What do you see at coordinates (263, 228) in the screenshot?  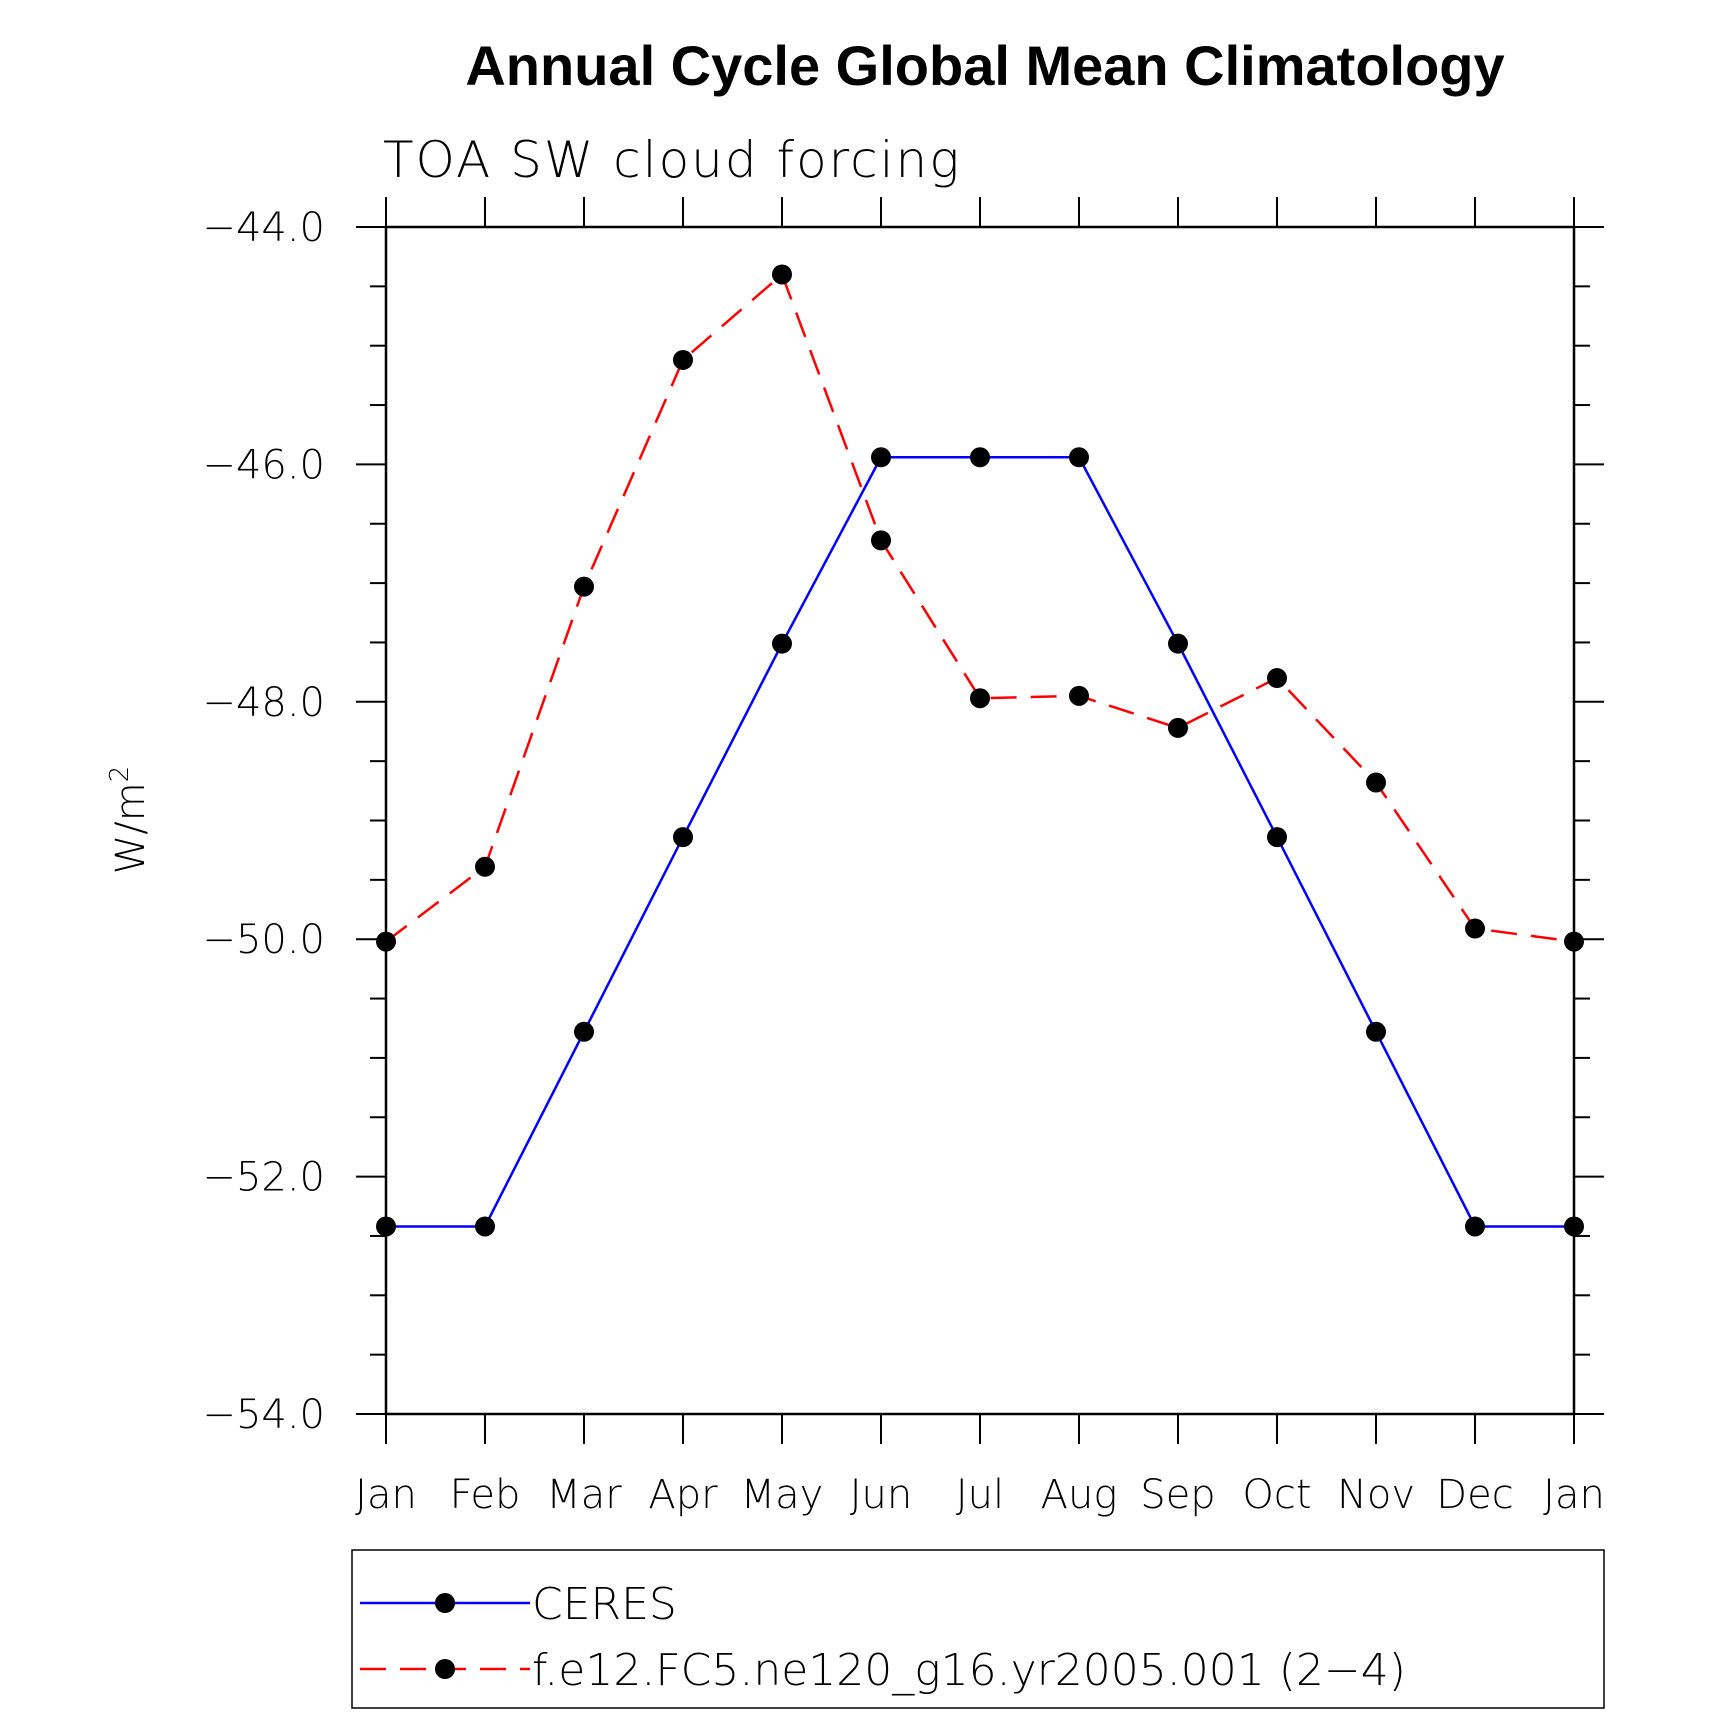 I see `y-tick-label: −44.0` at bounding box center [263, 228].